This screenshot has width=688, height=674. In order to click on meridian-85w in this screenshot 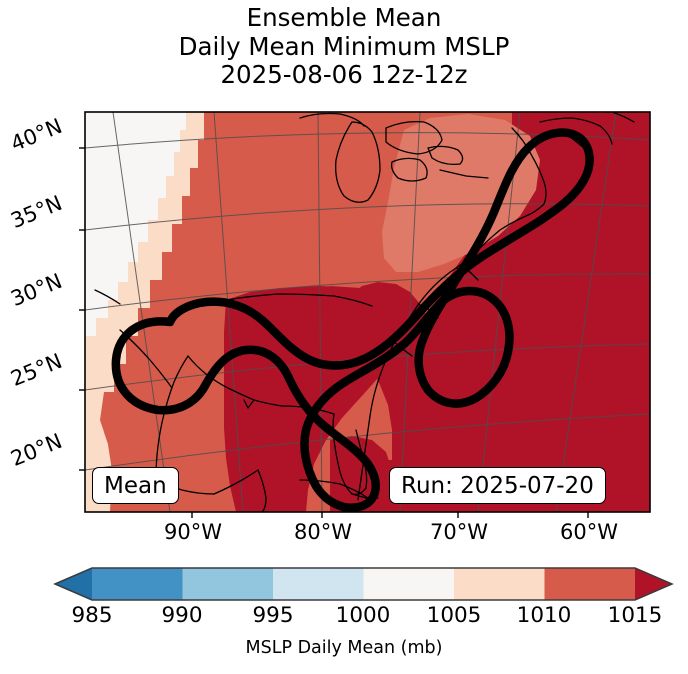, I will do `click(320, 312)`.